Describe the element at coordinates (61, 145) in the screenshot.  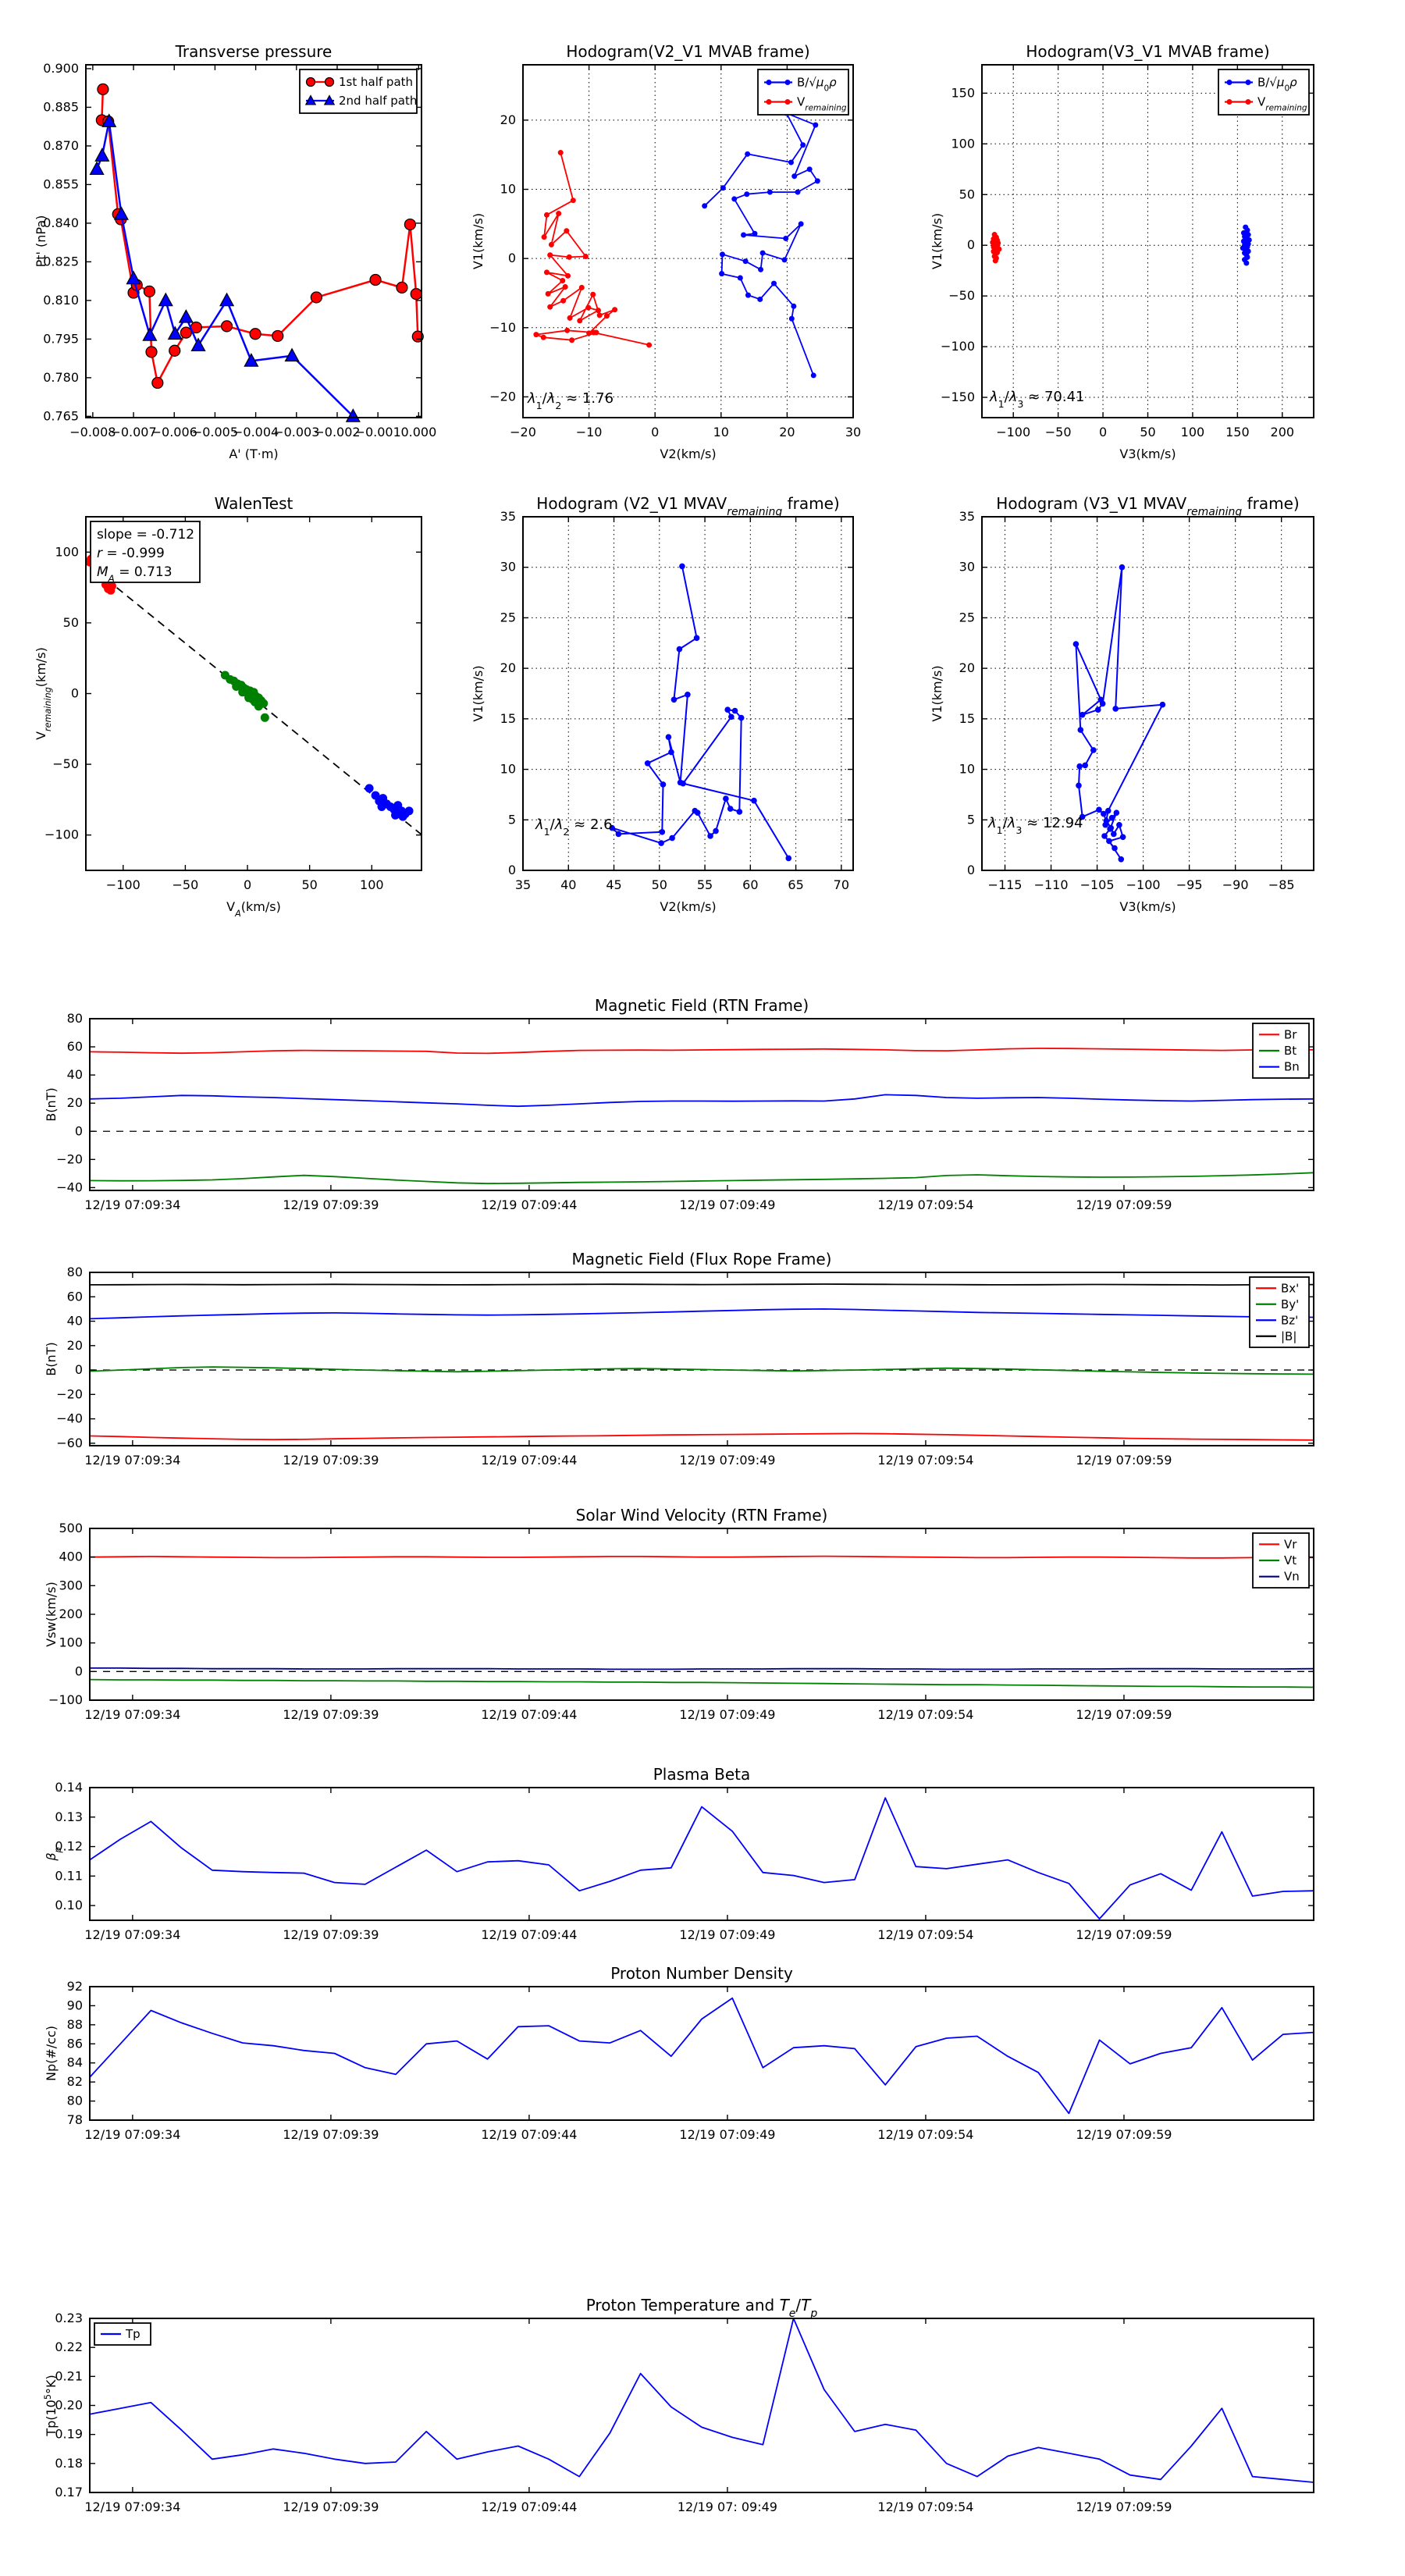
I see `y-tick-label: 0.870` at that location.